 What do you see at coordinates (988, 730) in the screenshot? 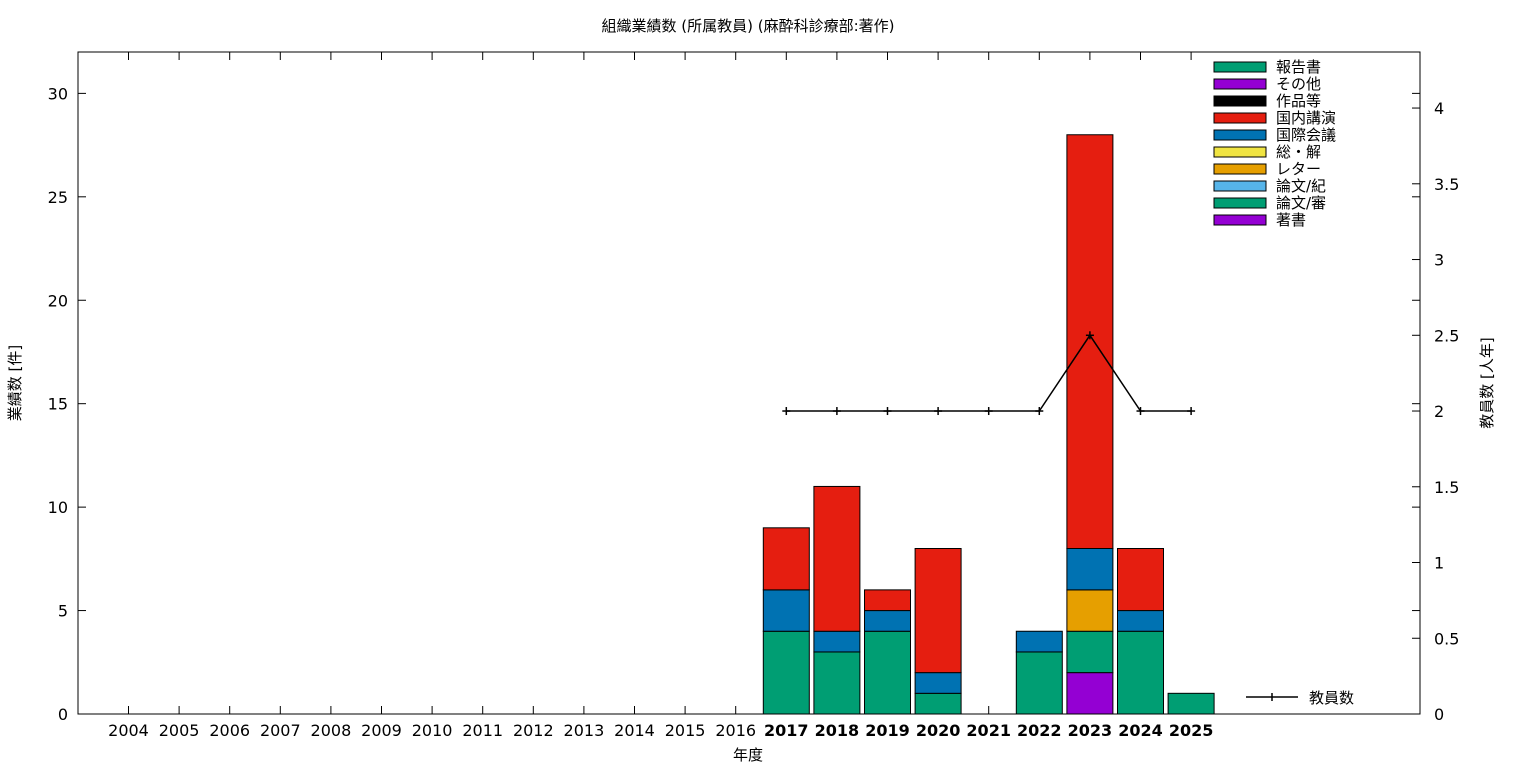
I see `x-tick-label: 2021` at bounding box center [988, 730].